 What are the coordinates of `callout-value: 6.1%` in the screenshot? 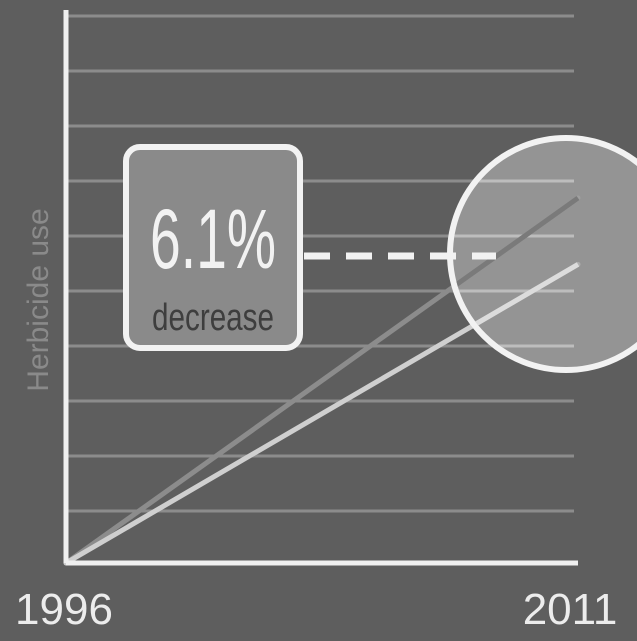 It's located at (213, 239).